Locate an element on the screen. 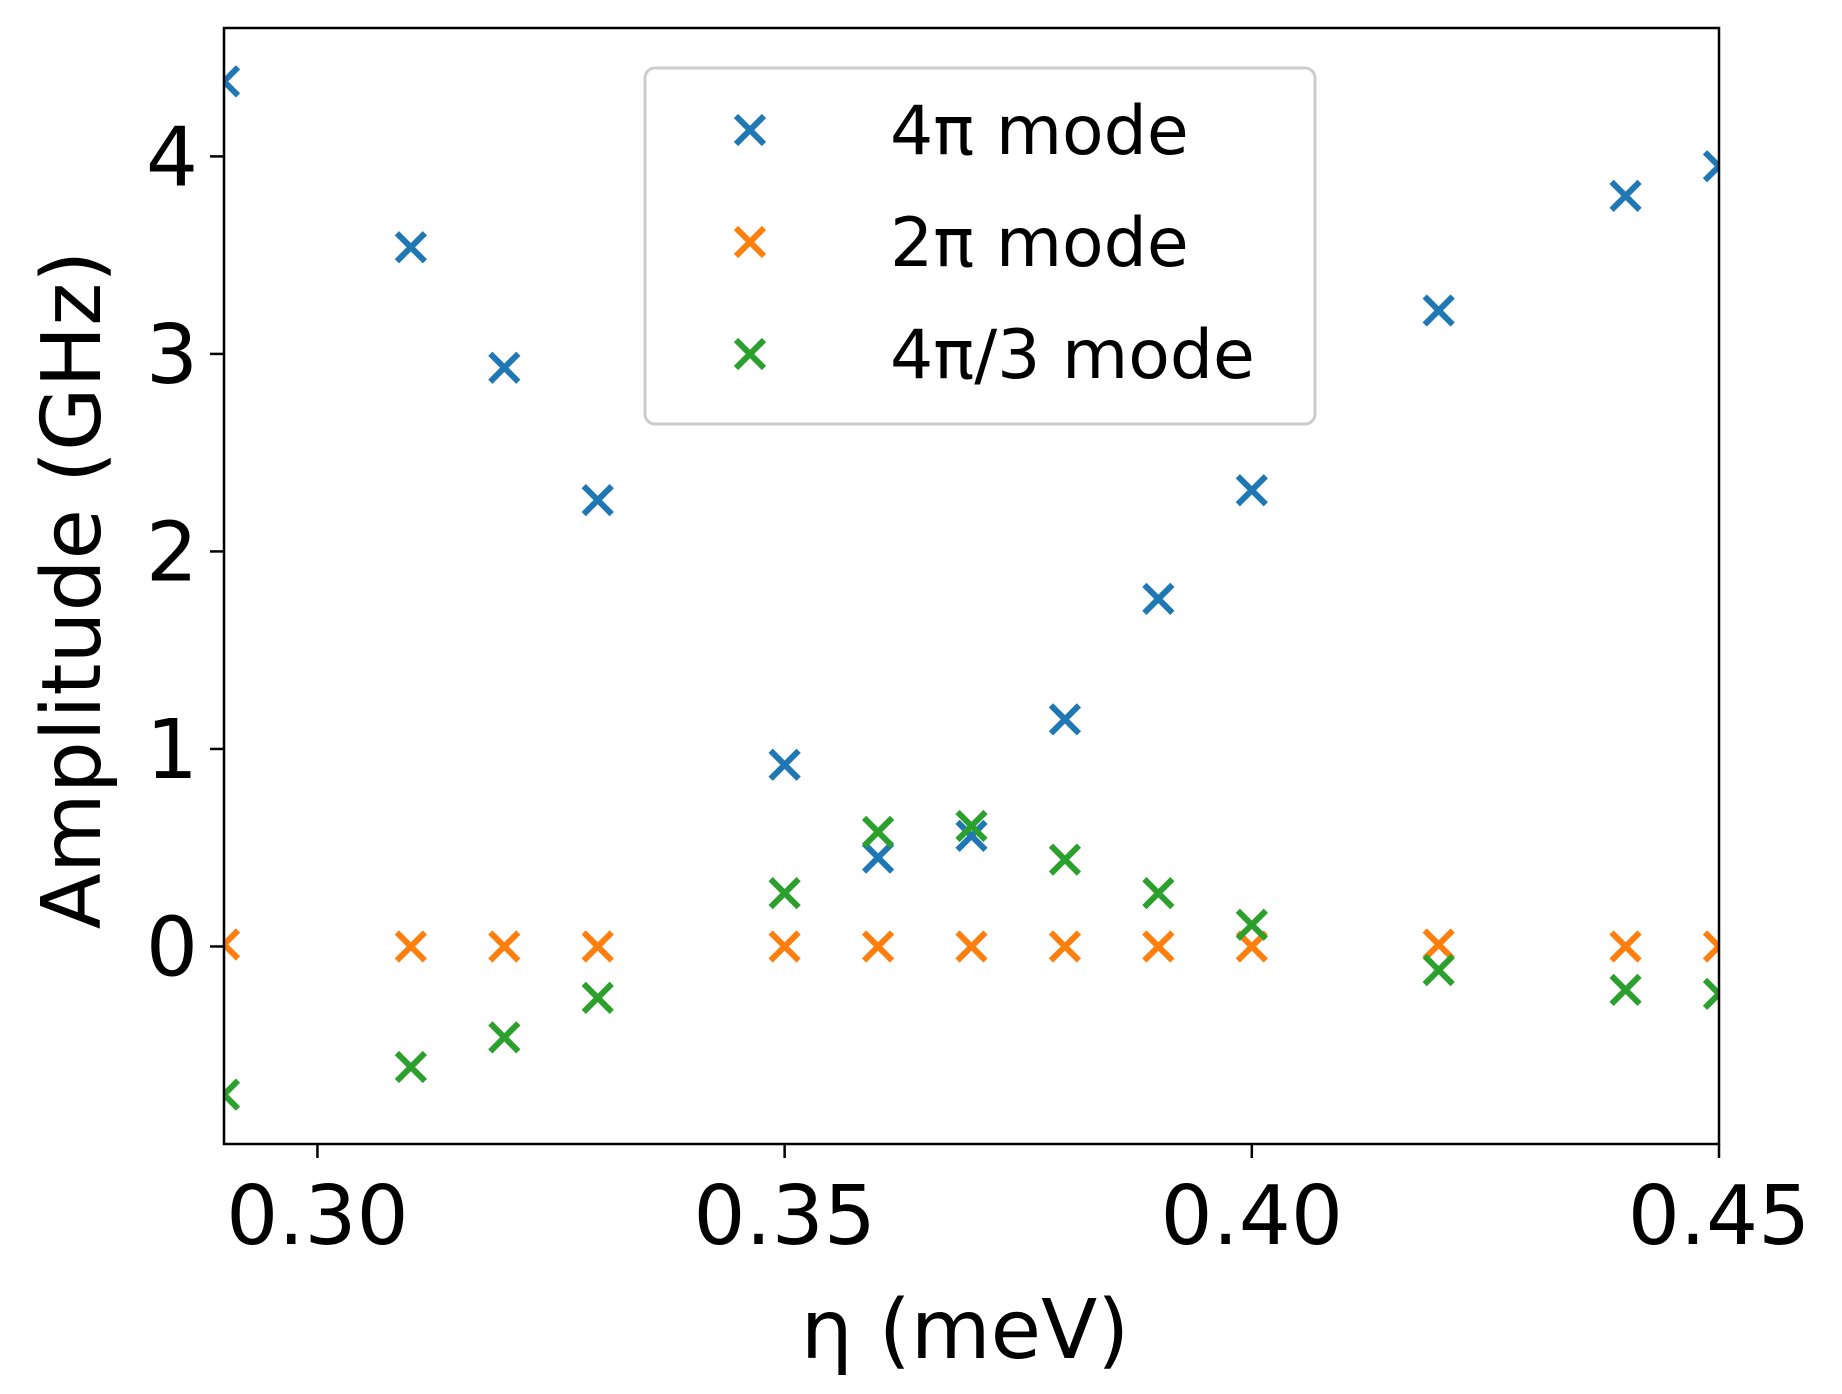 Image resolution: width=1842 pixels, height=1394 pixels. x-tick-label: 0.40 is located at coordinates (1252, 1216).